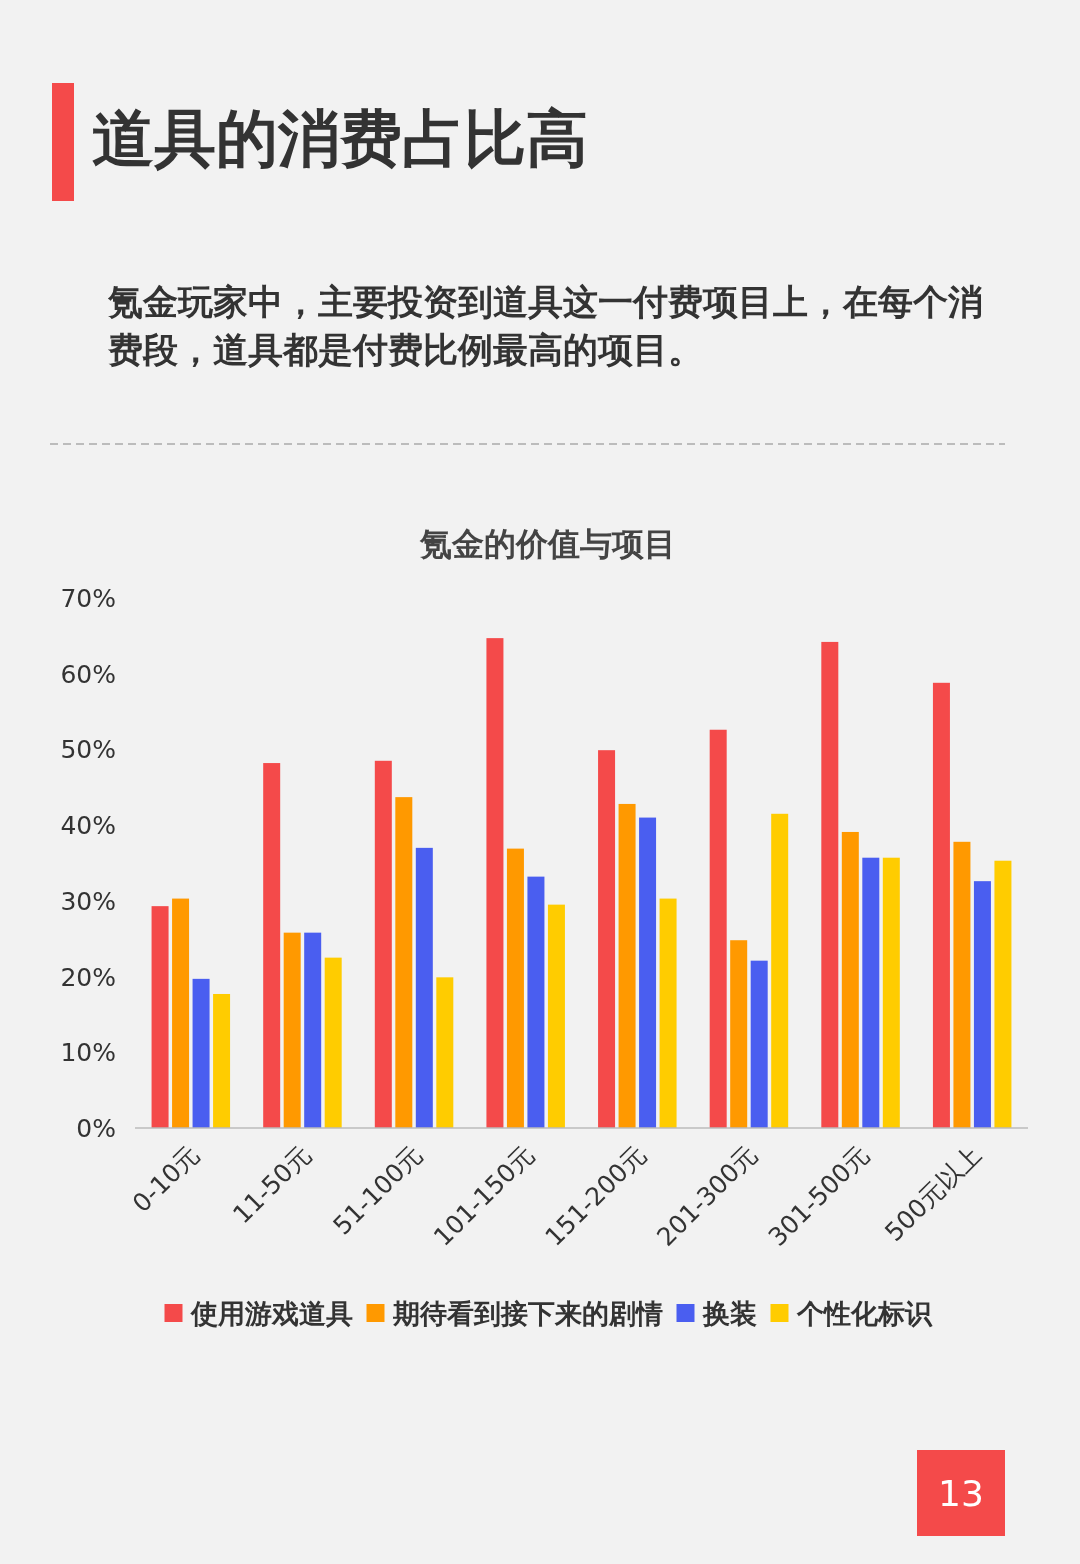 The image size is (1080, 1564). I want to click on legend-label: 使用游戏道具, so click(271, 1313).